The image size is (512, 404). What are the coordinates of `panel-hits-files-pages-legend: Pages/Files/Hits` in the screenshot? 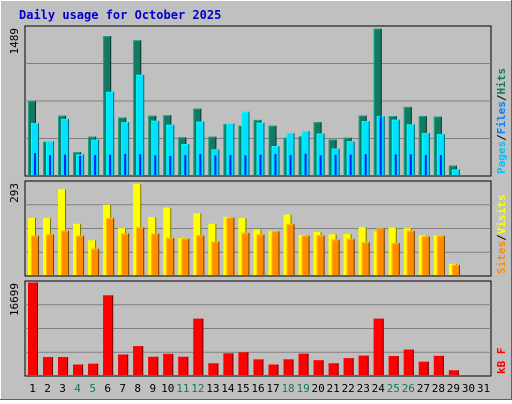 It's located at (501, 121).